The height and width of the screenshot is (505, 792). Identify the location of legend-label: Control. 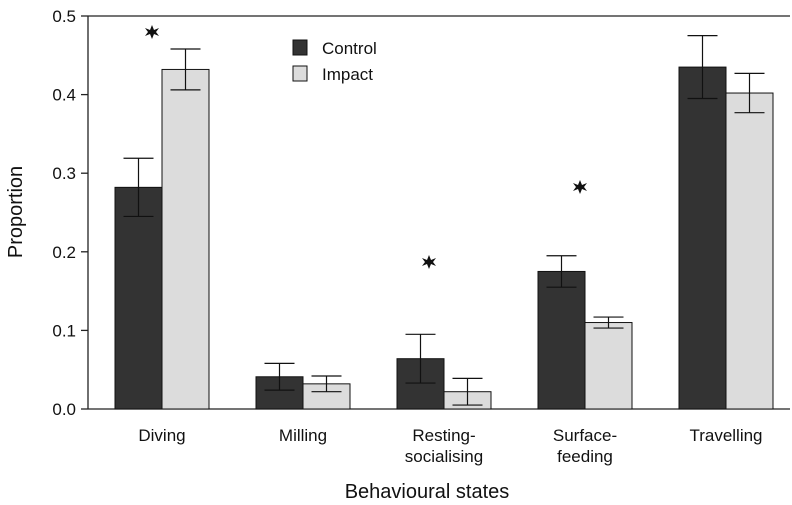
(349, 48).